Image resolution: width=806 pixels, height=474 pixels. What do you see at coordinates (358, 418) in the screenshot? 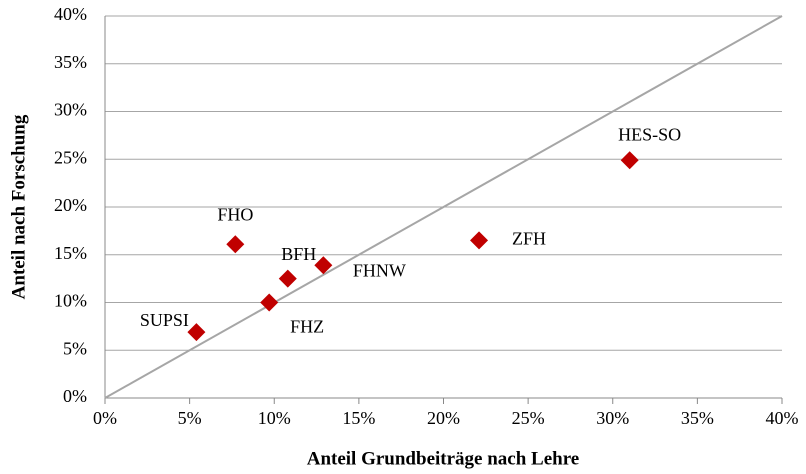
I see `x-tick-label: 15%` at bounding box center [358, 418].